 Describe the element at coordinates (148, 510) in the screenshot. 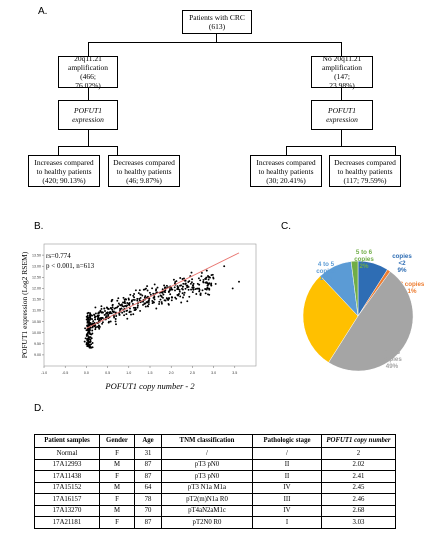

I see `table-cell: 70` at that location.